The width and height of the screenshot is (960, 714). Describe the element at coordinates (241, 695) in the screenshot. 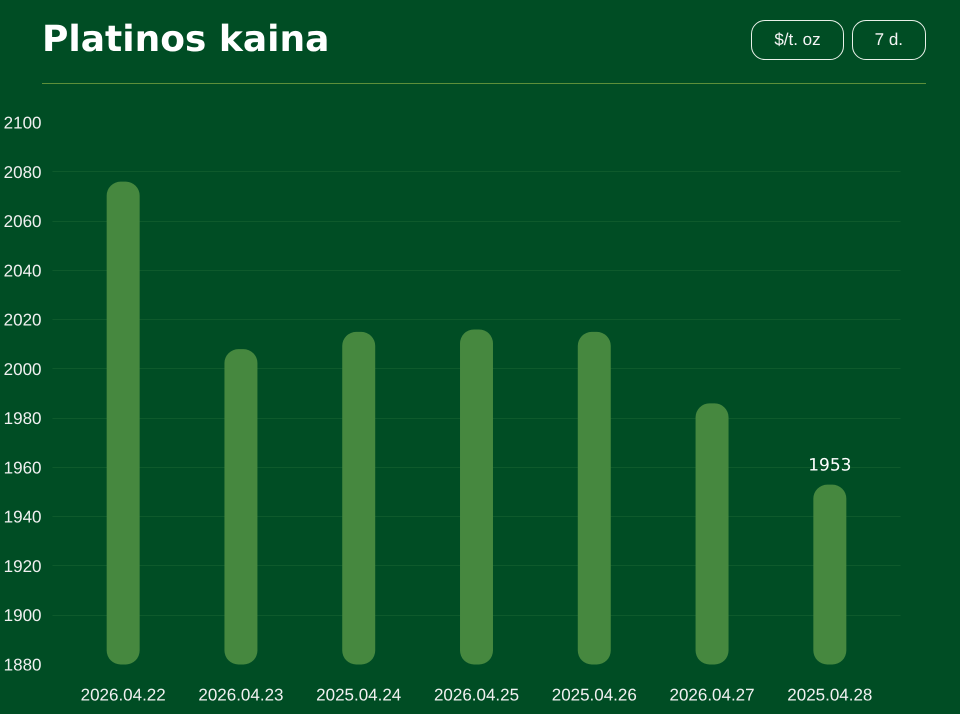

I see `x-tick-label: 2026.04.23` at that location.